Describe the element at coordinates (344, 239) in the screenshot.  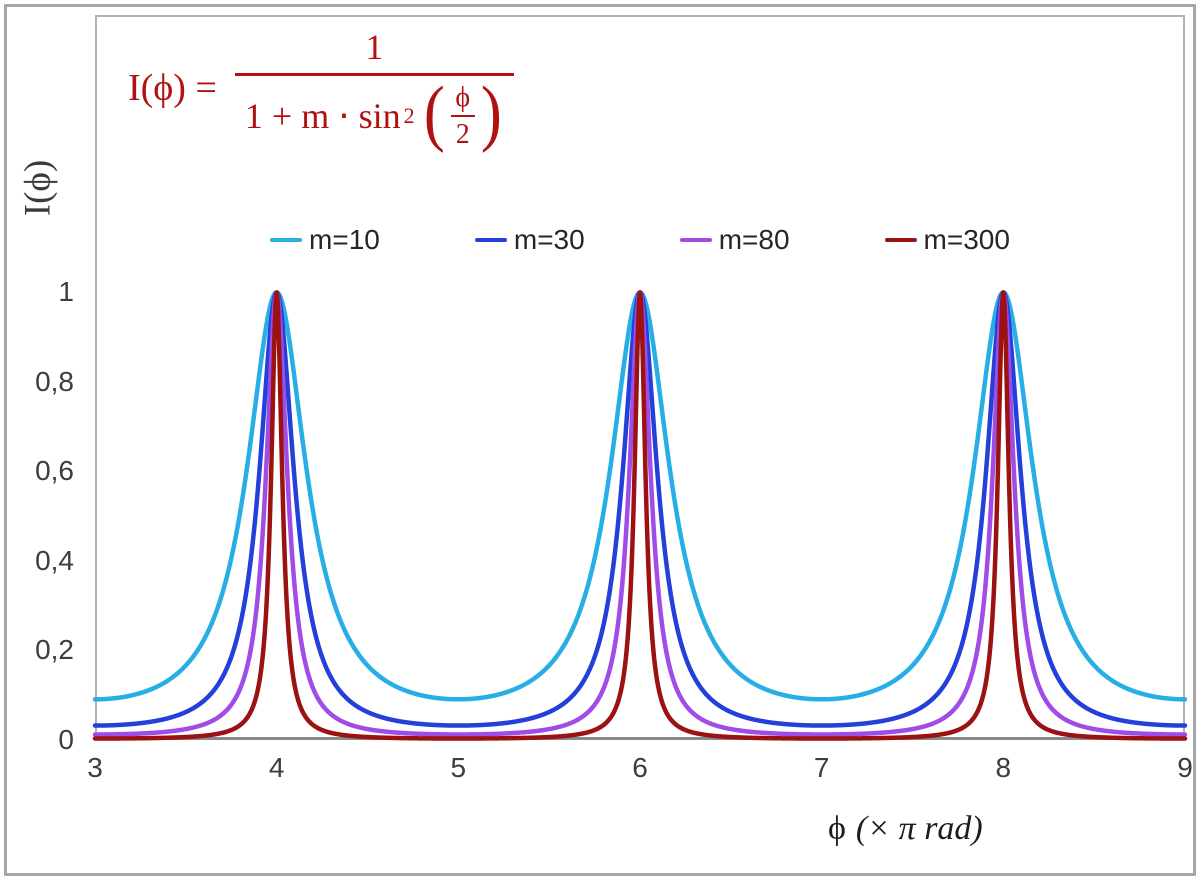
I see `legend-label: m=10` at that location.